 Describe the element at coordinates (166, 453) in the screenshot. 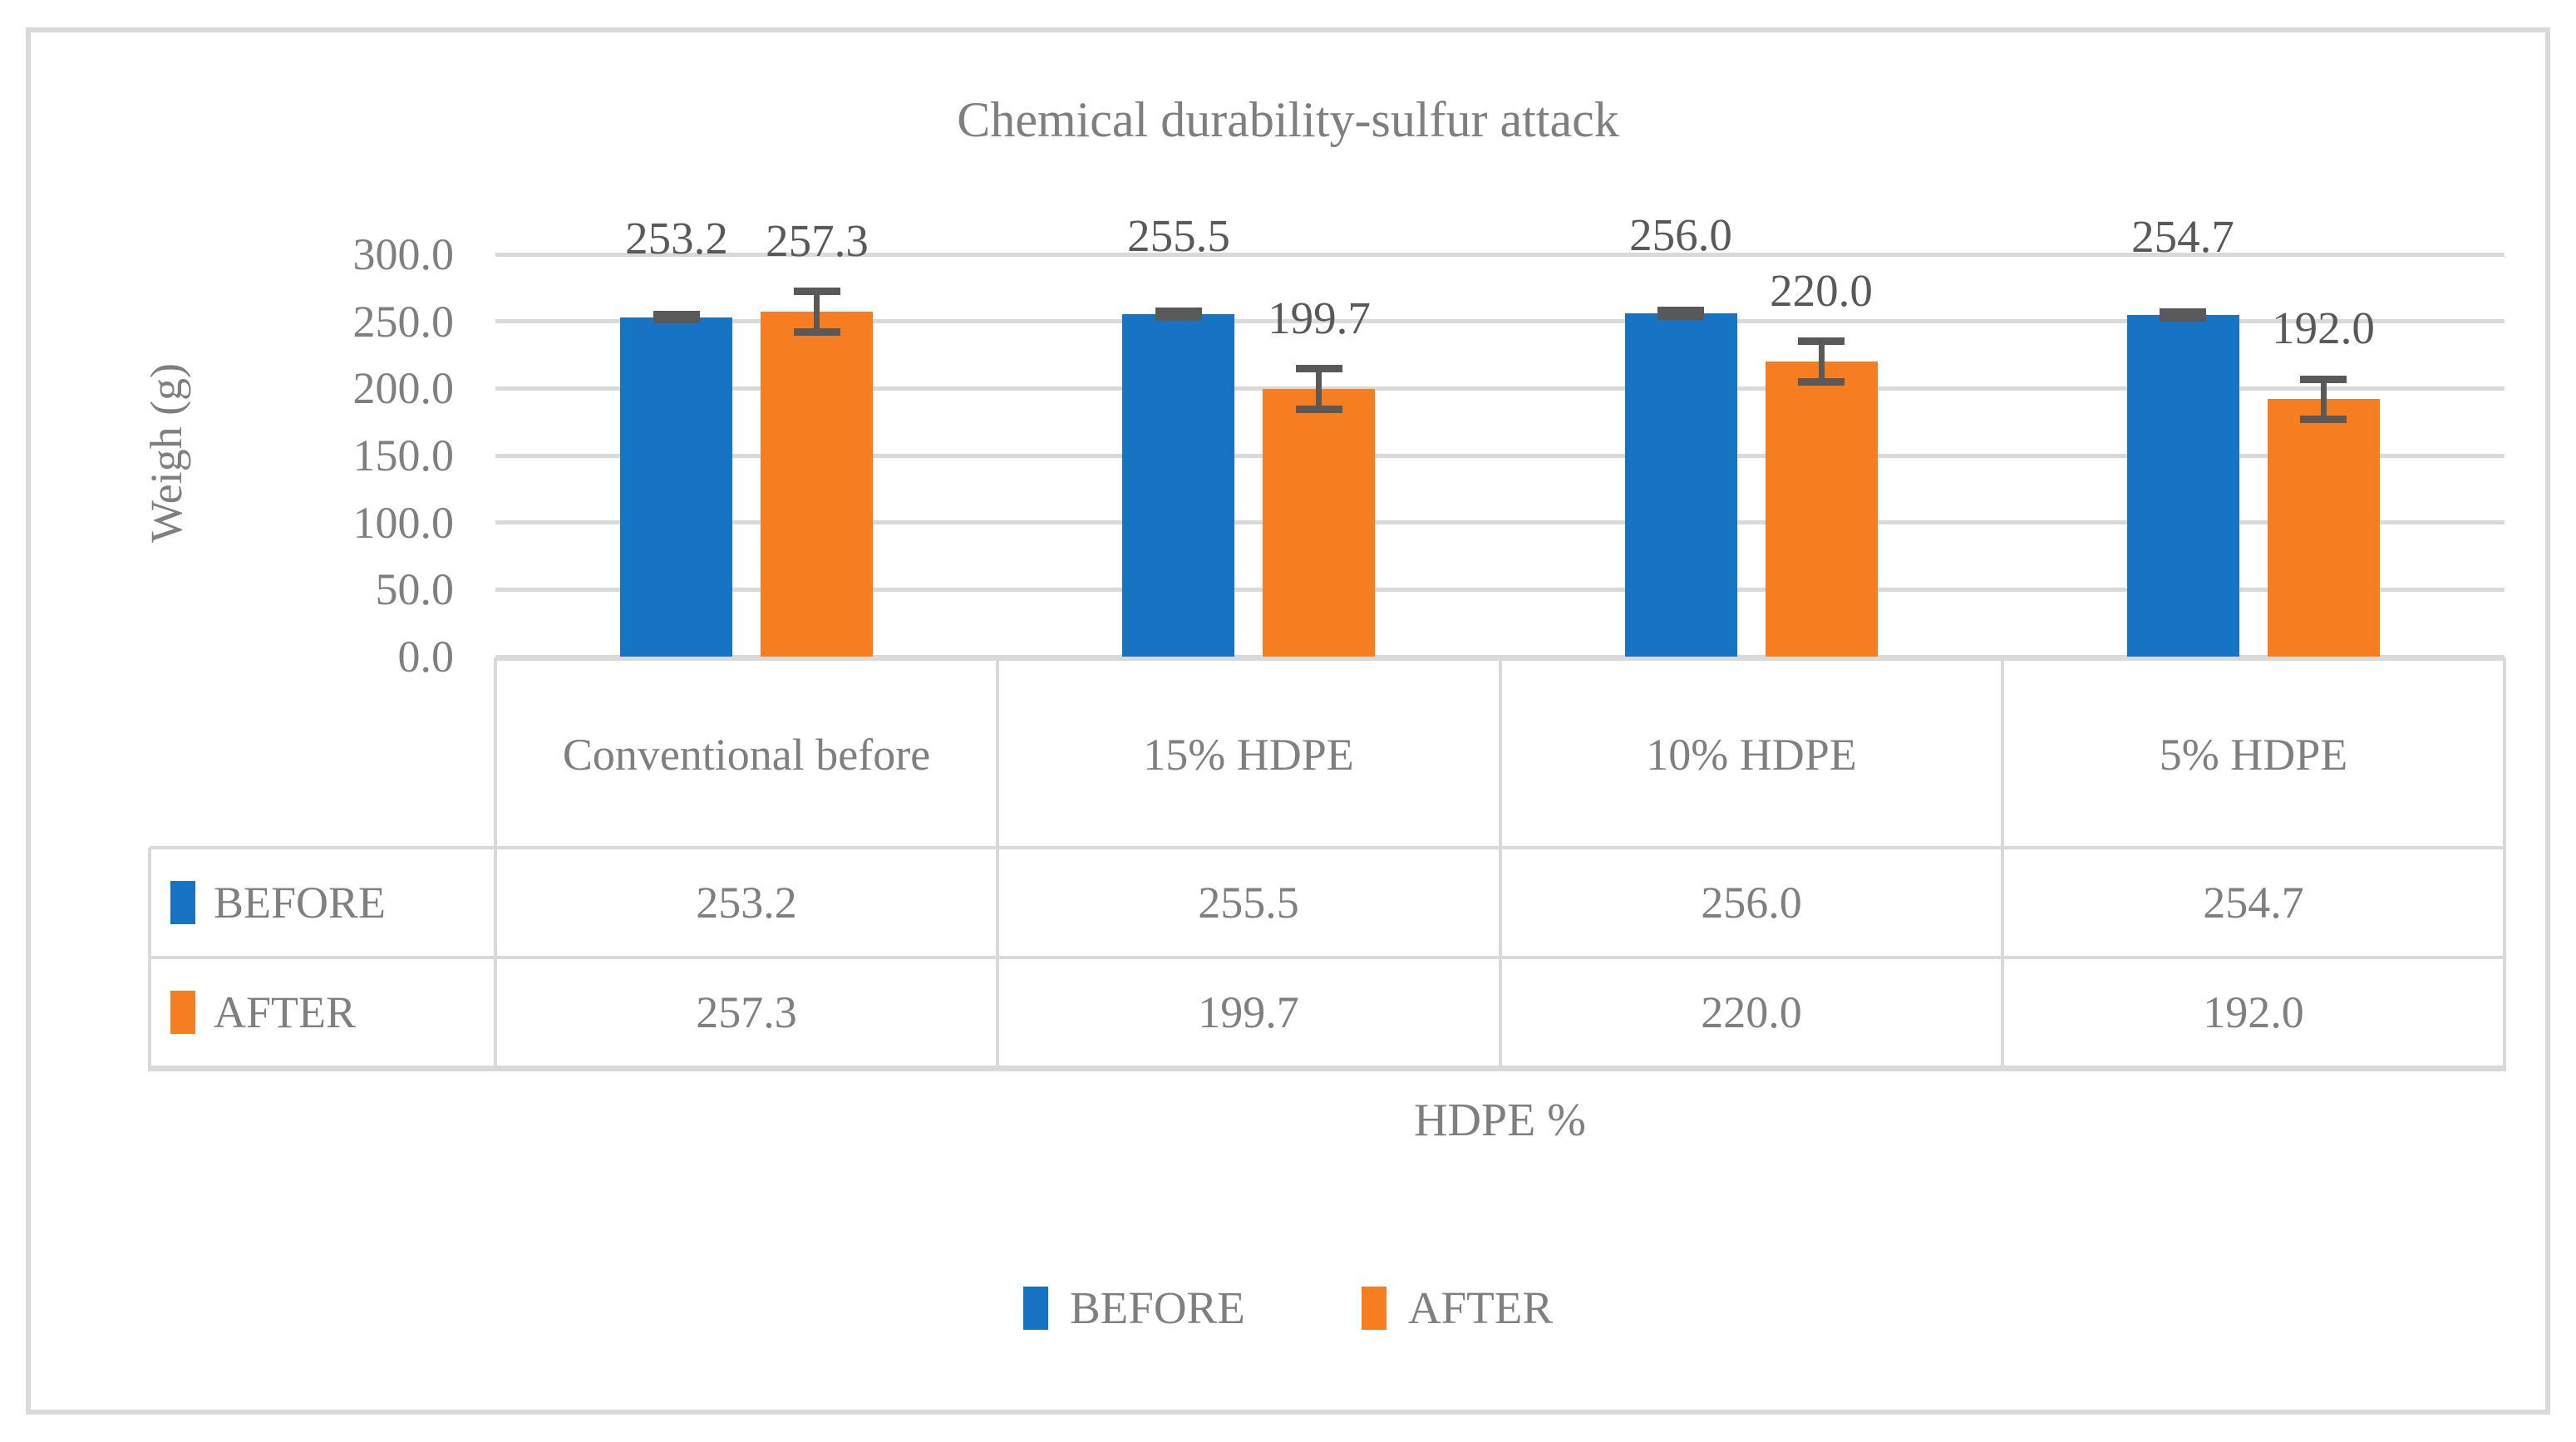

I see `y-axis-title: Weigh (g)` at that location.